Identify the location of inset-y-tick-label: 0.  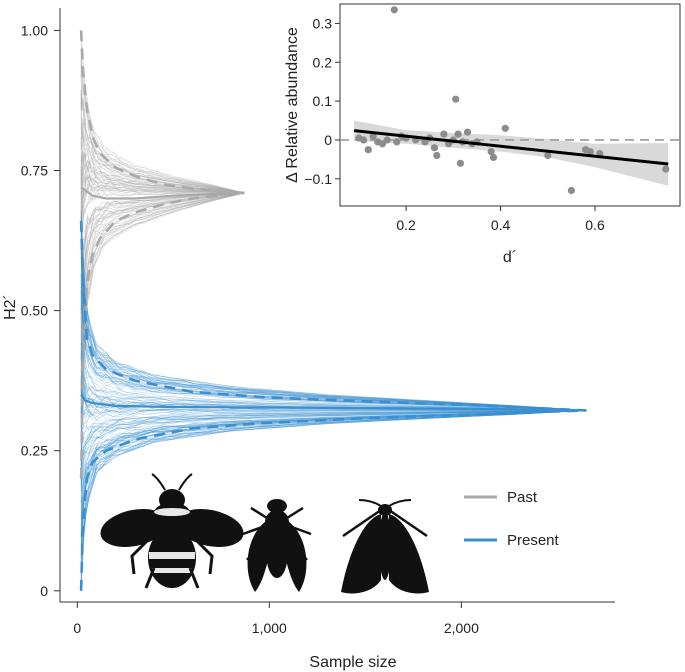
(328, 140).